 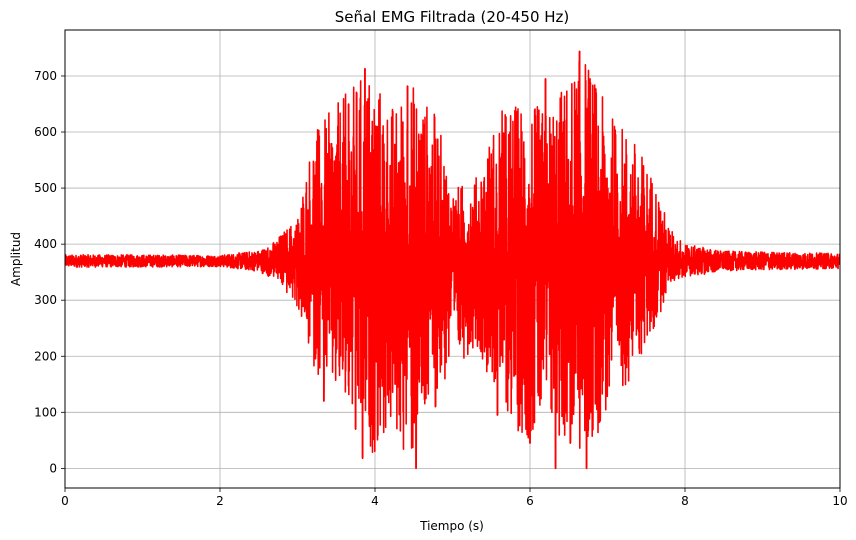 What do you see at coordinates (49, 272) in the screenshot?
I see `y-axis-ticks: 0 100 200 300 400 500 600 700` at bounding box center [49, 272].